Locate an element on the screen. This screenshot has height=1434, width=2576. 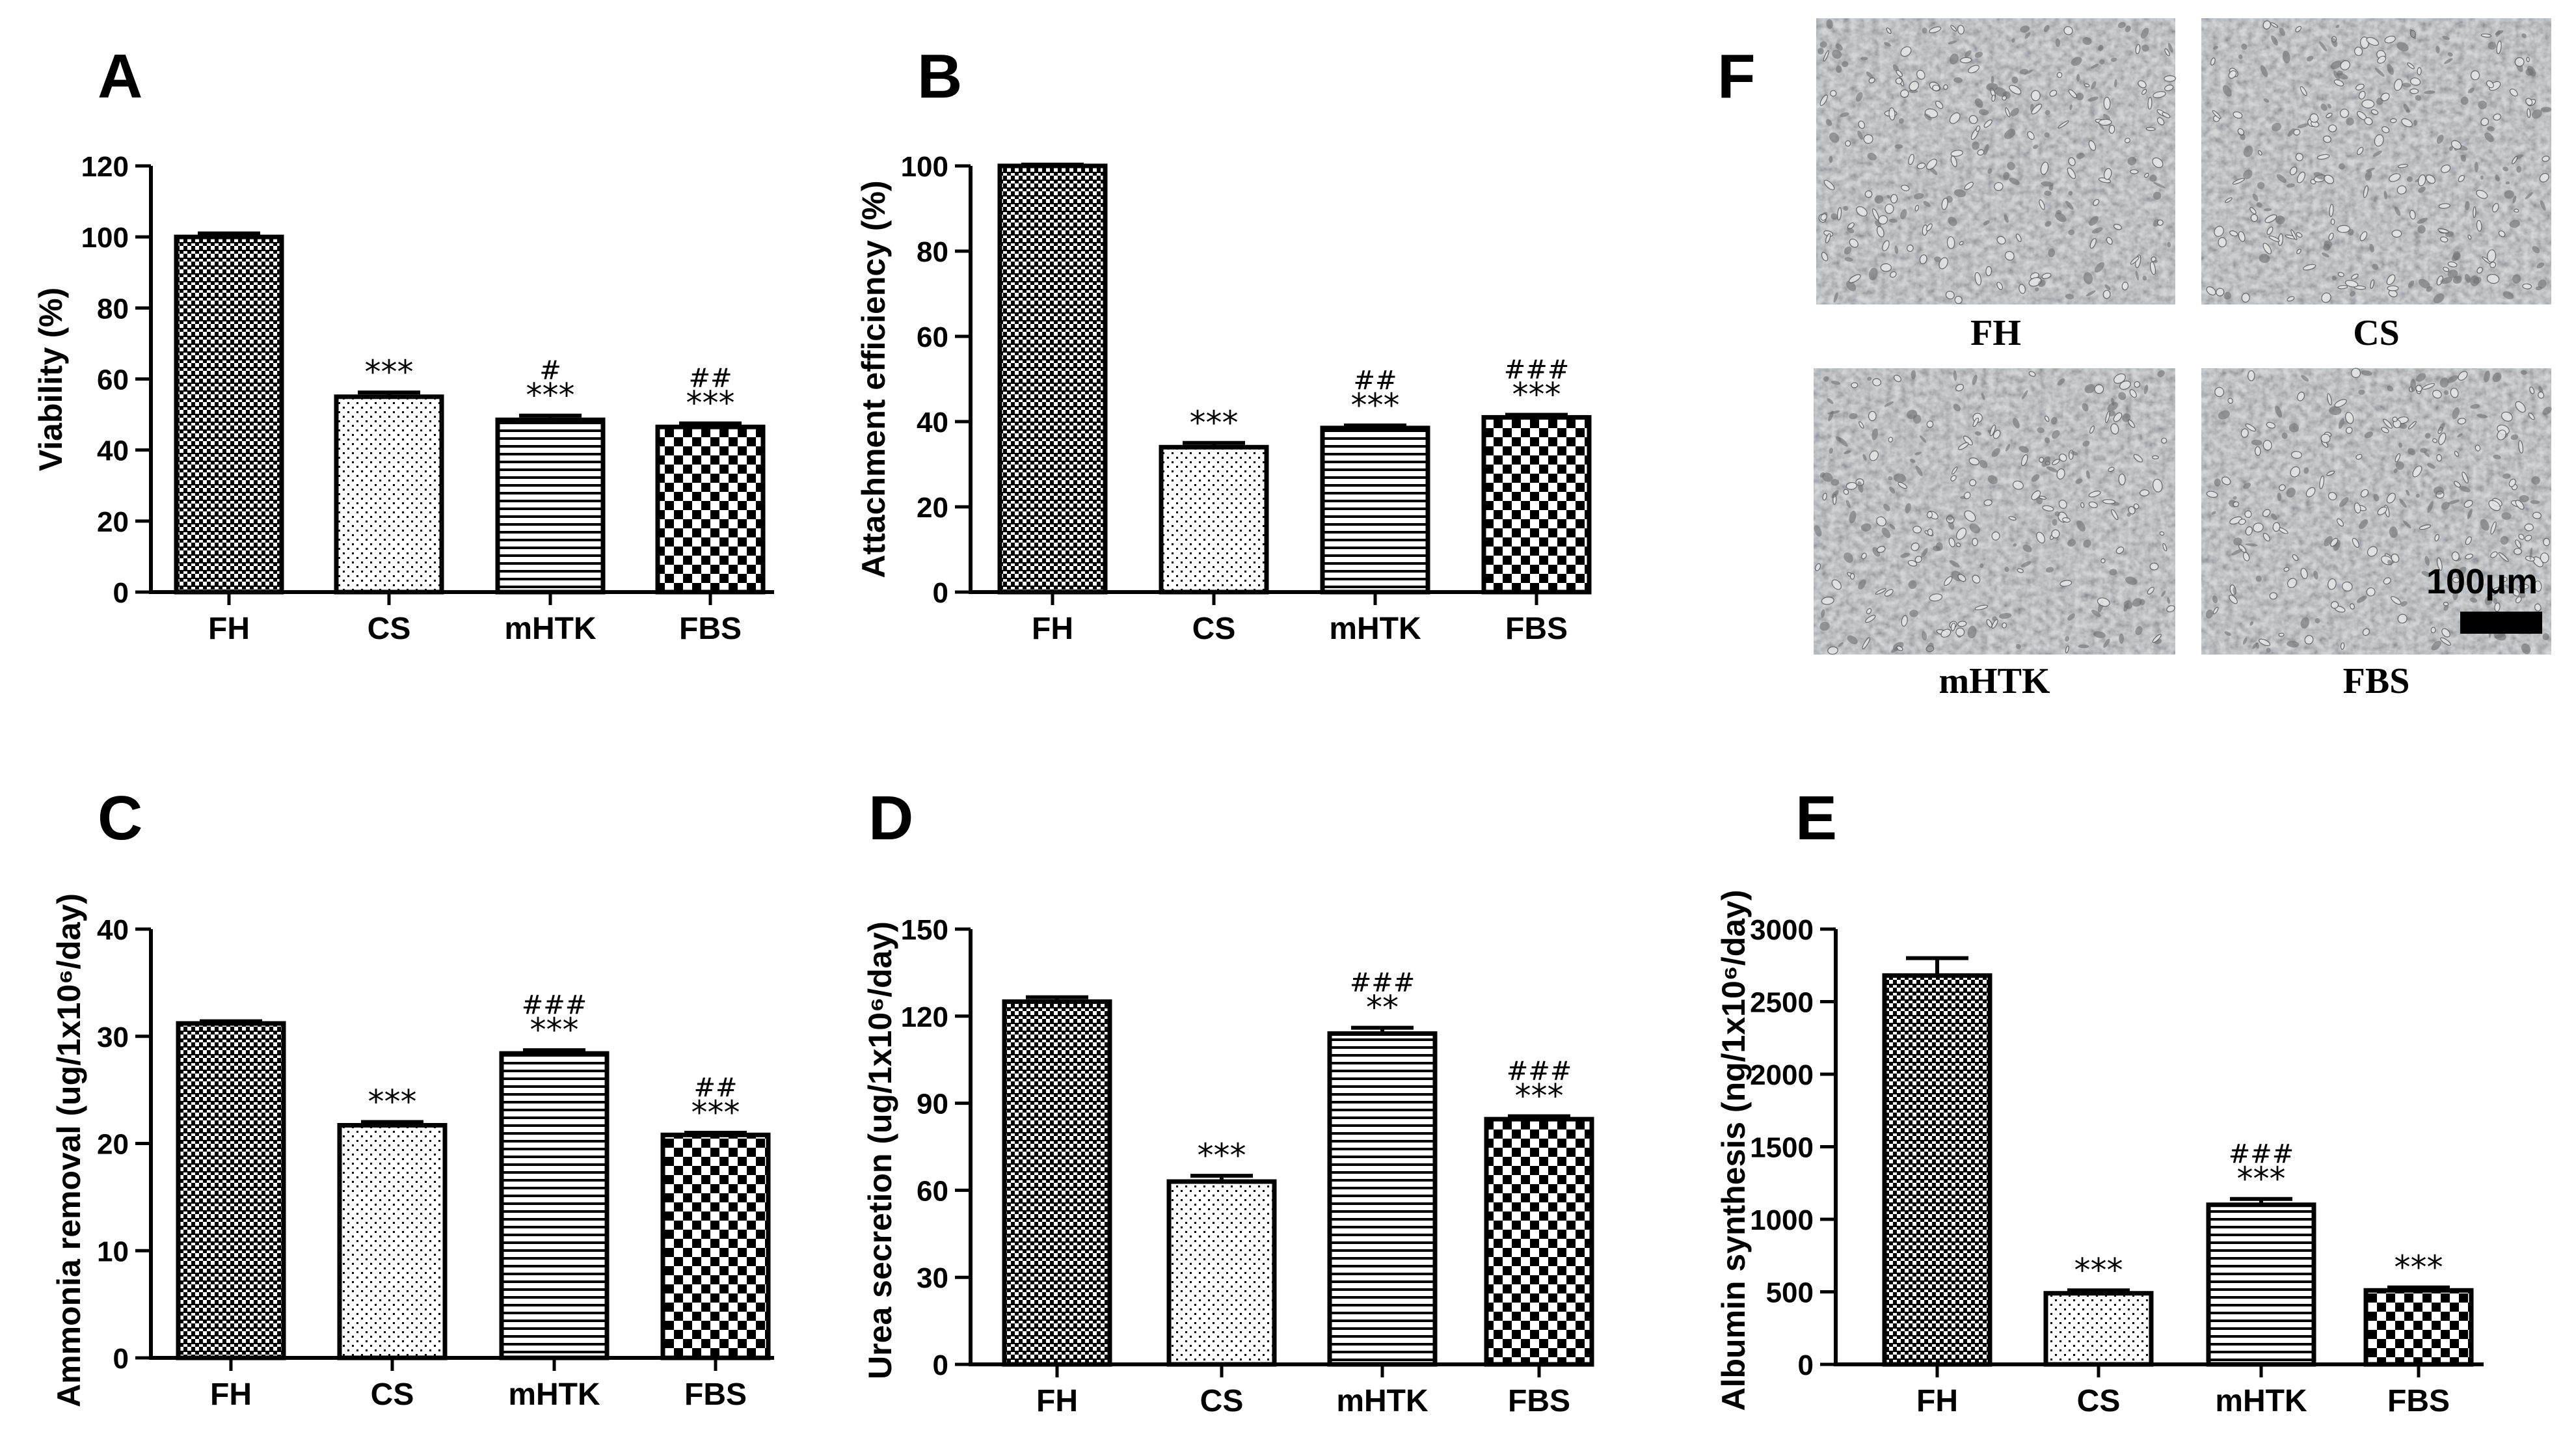
y-axis-title-d: Urea secretion (ug/1x10⁶/day) is located at coordinates (880, 1150).